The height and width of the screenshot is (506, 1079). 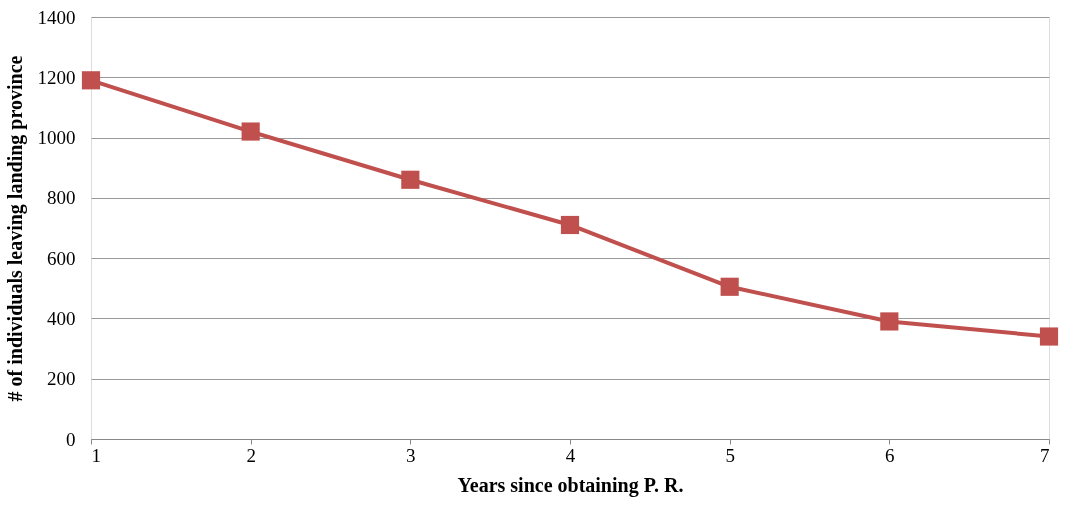 What do you see at coordinates (61, 379) in the screenshot?
I see `y-tick-label: 200` at bounding box center [61, 379].